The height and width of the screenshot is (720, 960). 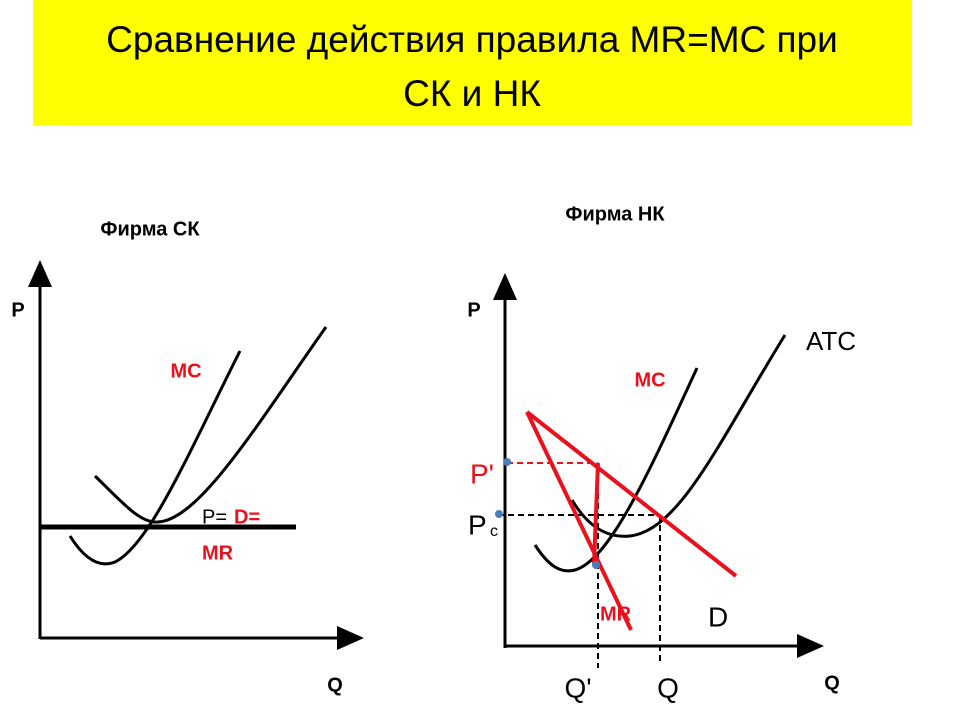 What do you see at coordinates (579, 521) in the screenshot?
I see `mr-line` at bounding box center [579, 521].